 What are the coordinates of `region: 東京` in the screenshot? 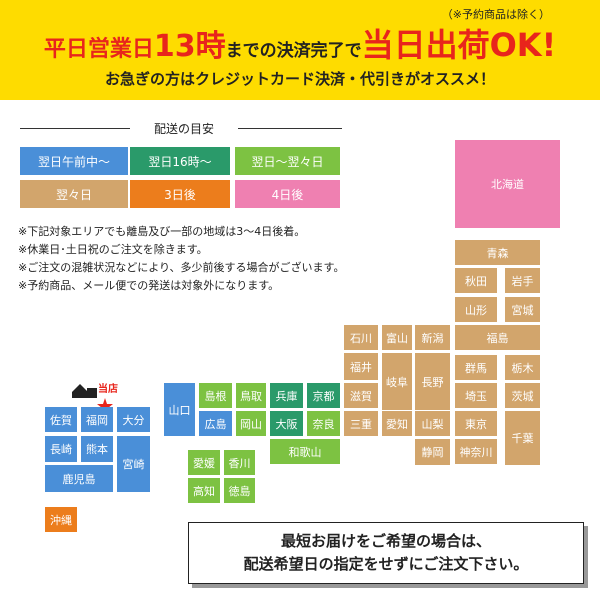 It's located at (476, 423).